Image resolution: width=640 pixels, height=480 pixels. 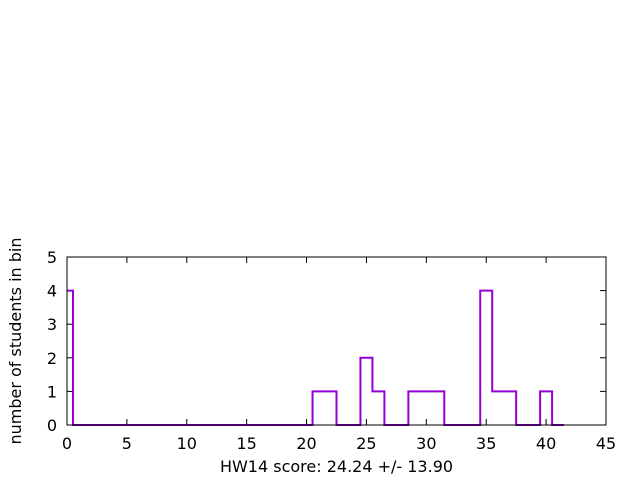 I want to click on x-tick-label: 20, so click(x=306, y=443).